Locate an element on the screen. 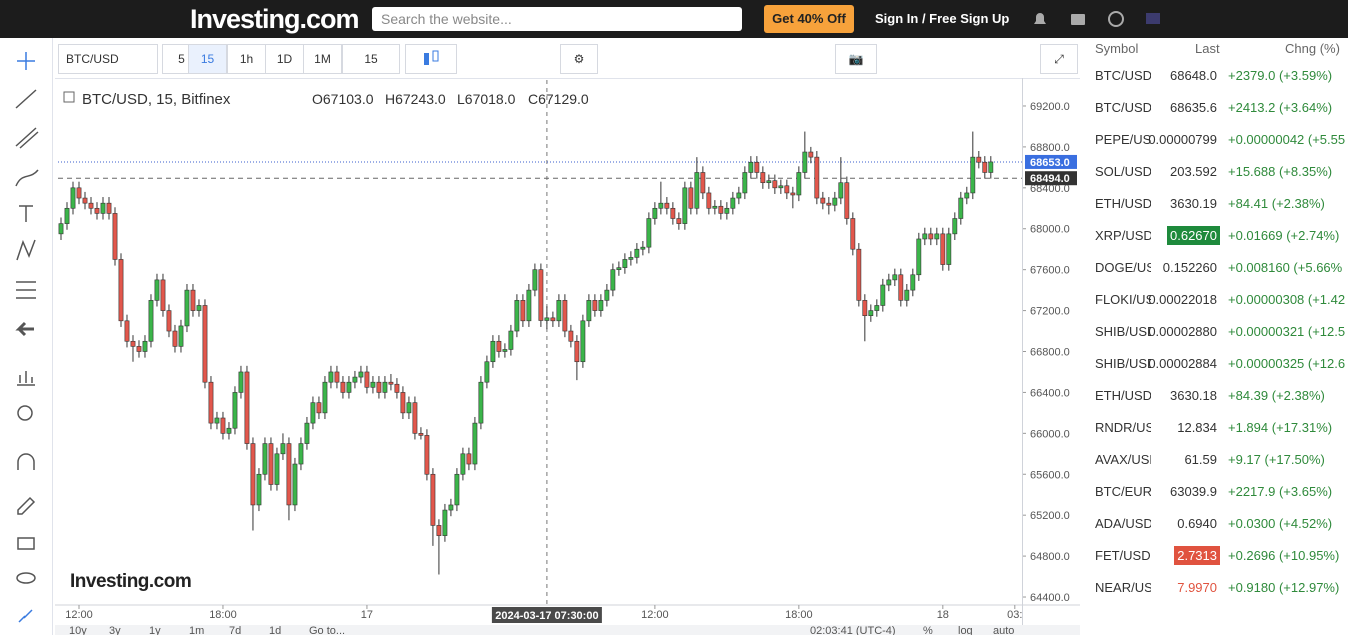 The height and width of the screenshot is (635, 1348). range-button: 1m is located at coordinates (197, 630).